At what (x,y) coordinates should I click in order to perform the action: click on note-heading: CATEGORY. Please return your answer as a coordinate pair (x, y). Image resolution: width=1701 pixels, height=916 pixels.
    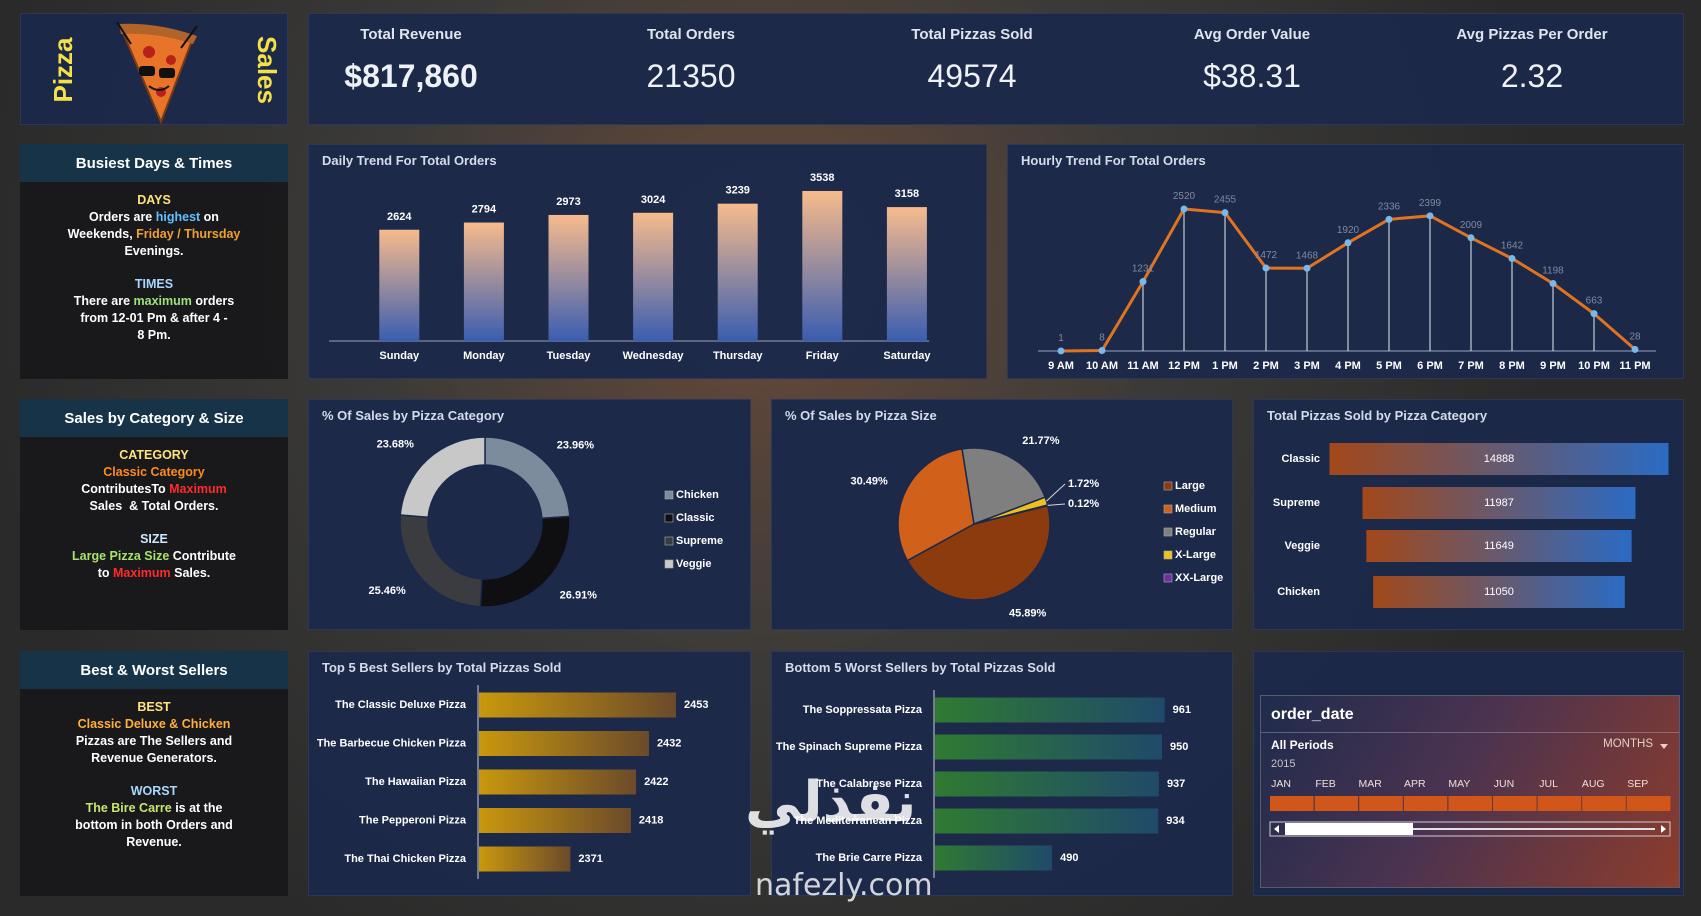
    Looking at the image, I should click on (154, 455).